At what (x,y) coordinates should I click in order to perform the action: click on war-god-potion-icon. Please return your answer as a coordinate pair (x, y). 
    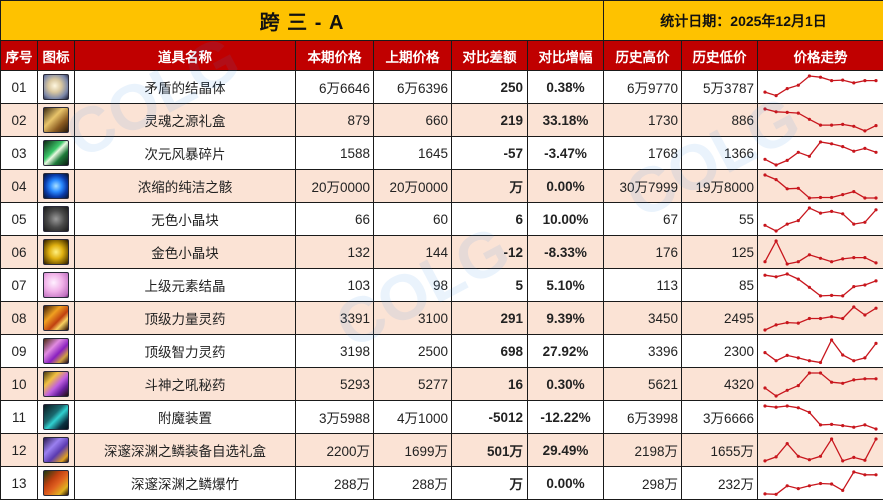
    Looking at the image, I should click on (56, 384).